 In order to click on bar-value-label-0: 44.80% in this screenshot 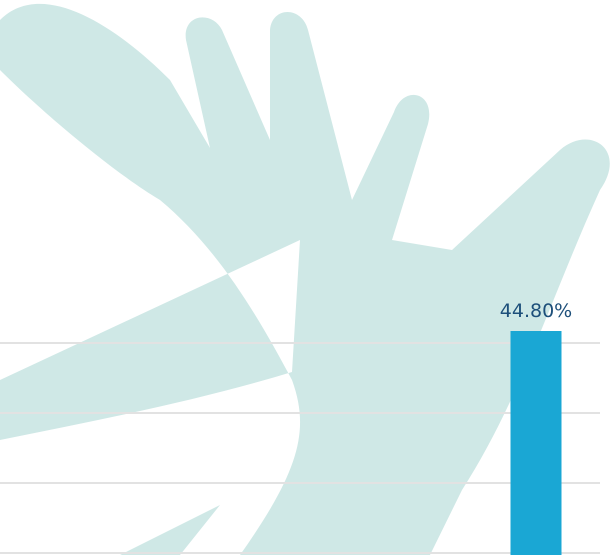, I will do `click(536, 311)`.